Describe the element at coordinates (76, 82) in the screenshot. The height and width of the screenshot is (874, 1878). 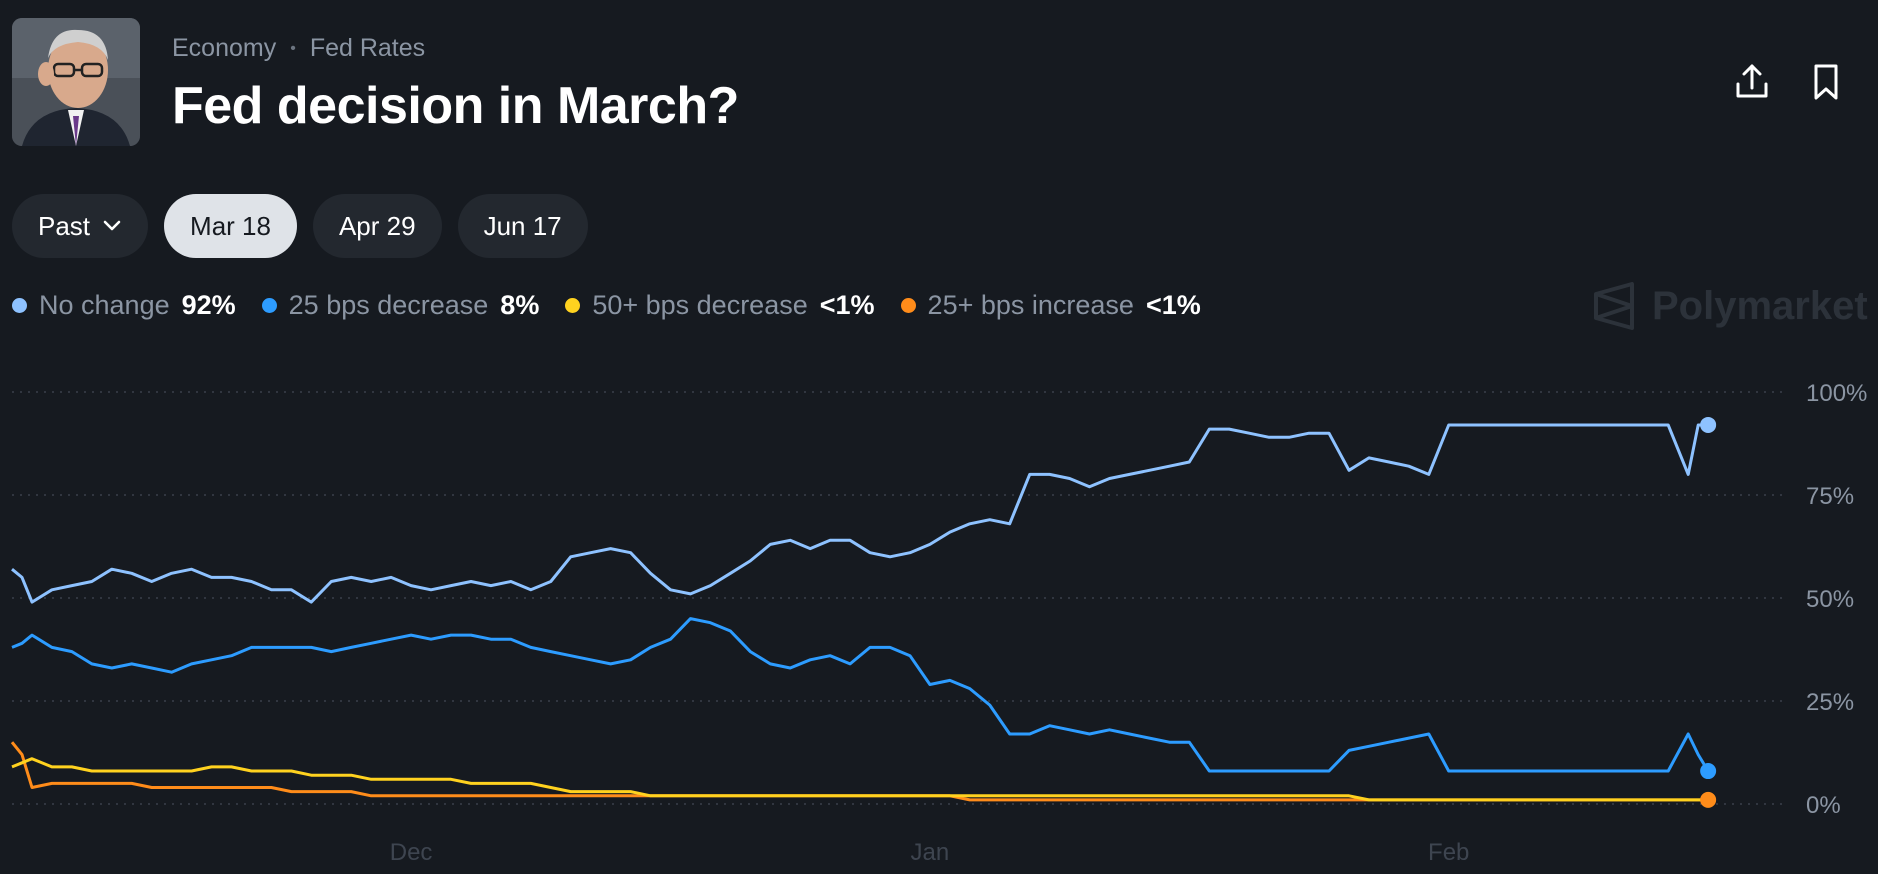
I see `market-image` at that location.